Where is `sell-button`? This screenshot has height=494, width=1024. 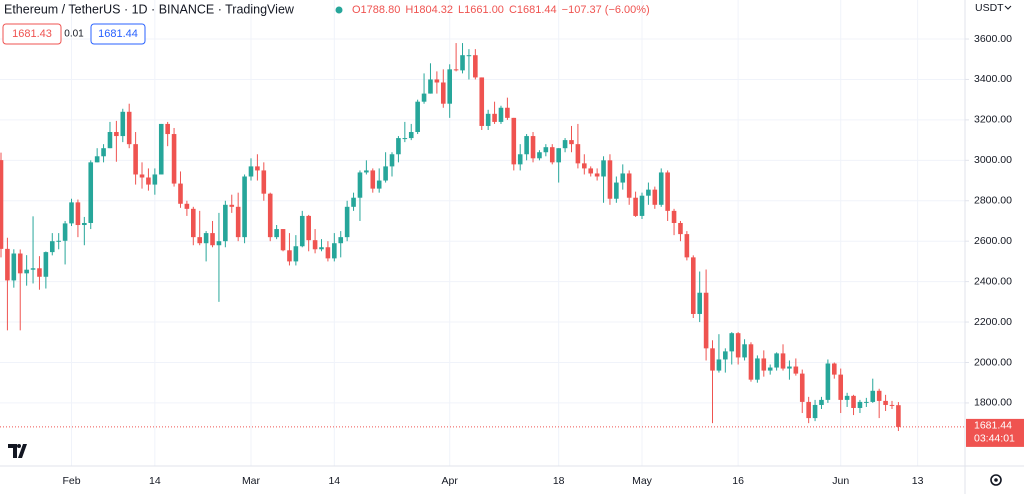
sell-button is located at coordinates (32, 34).